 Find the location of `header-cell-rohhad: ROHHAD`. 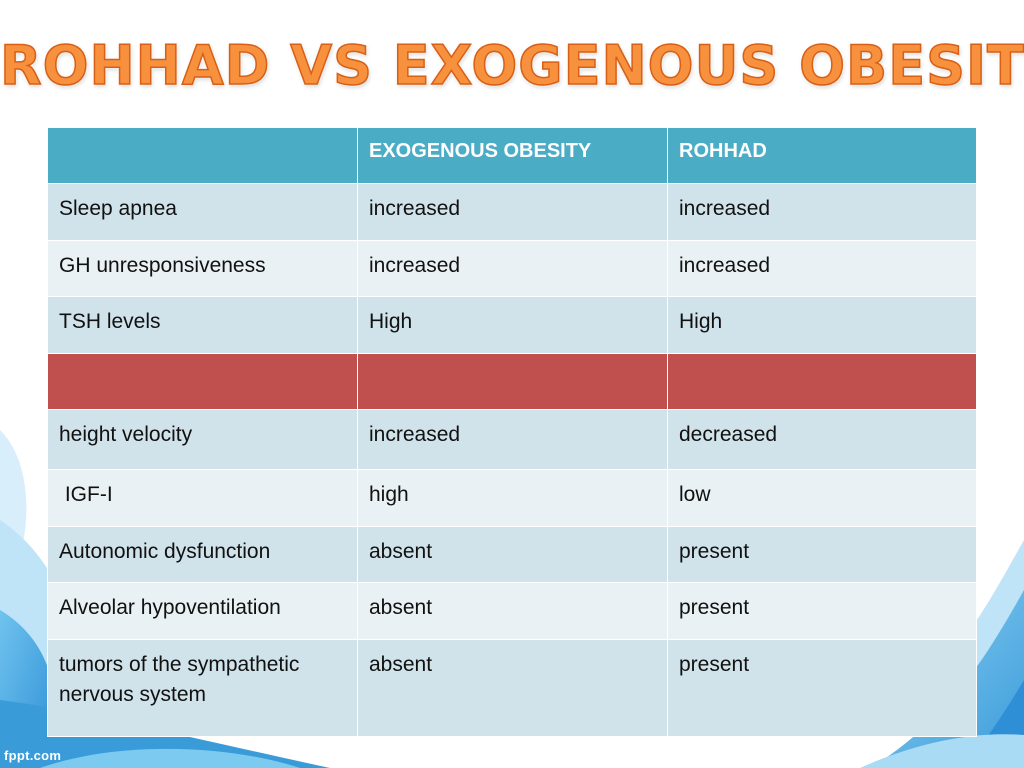

header-cell-rohhad: ROHHAD is located at coordinates (822, 155).